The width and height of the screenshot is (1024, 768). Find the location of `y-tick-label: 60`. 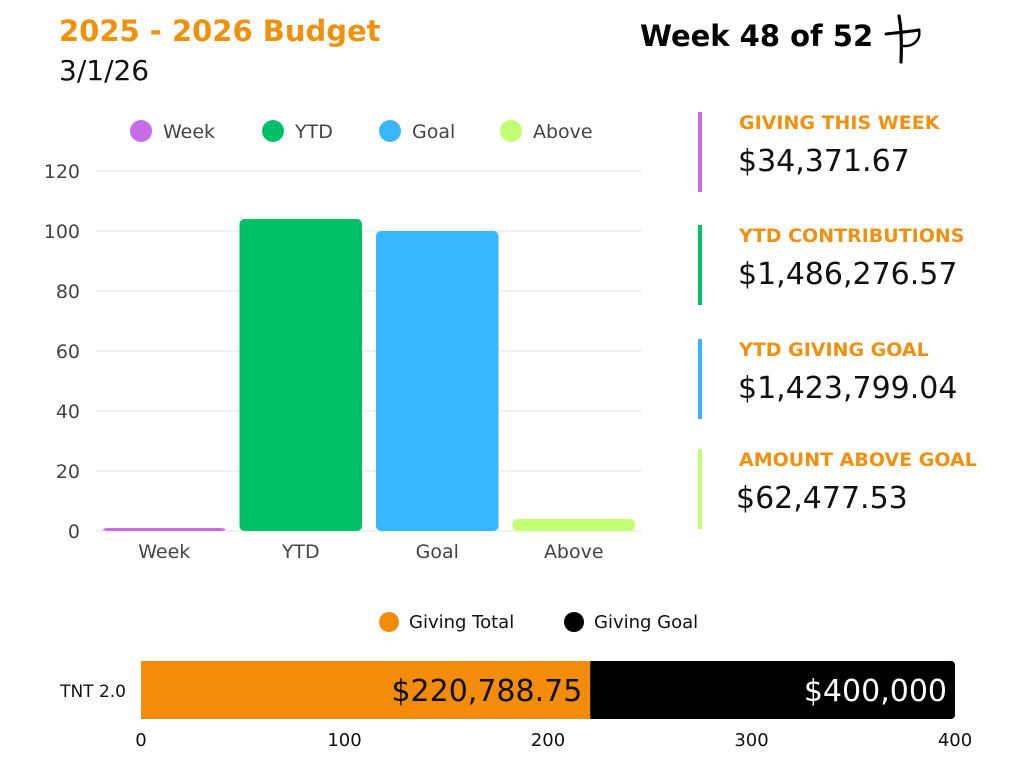

y-tick-label: 60 is located at coordinates (68, 352).